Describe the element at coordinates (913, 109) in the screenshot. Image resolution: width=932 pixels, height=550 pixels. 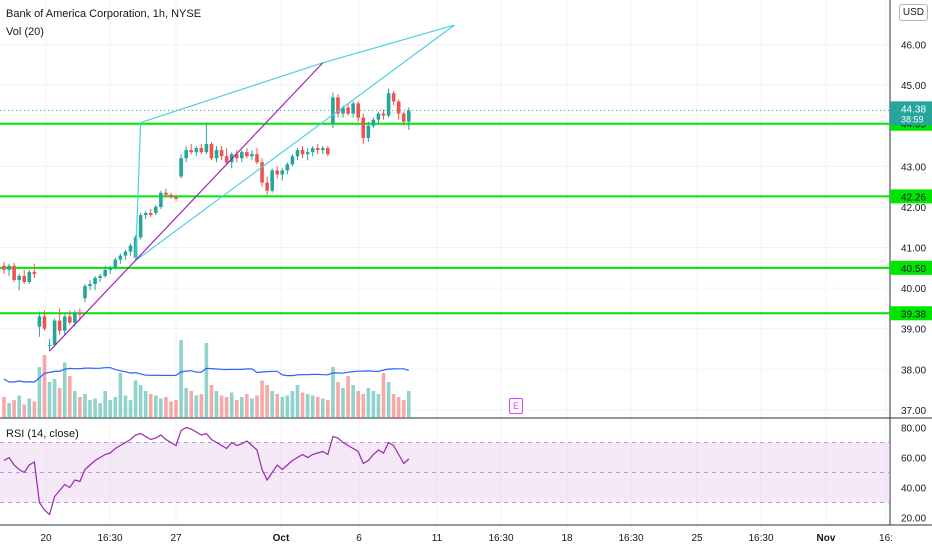
I see `last-price-label: 44.38` at that location.